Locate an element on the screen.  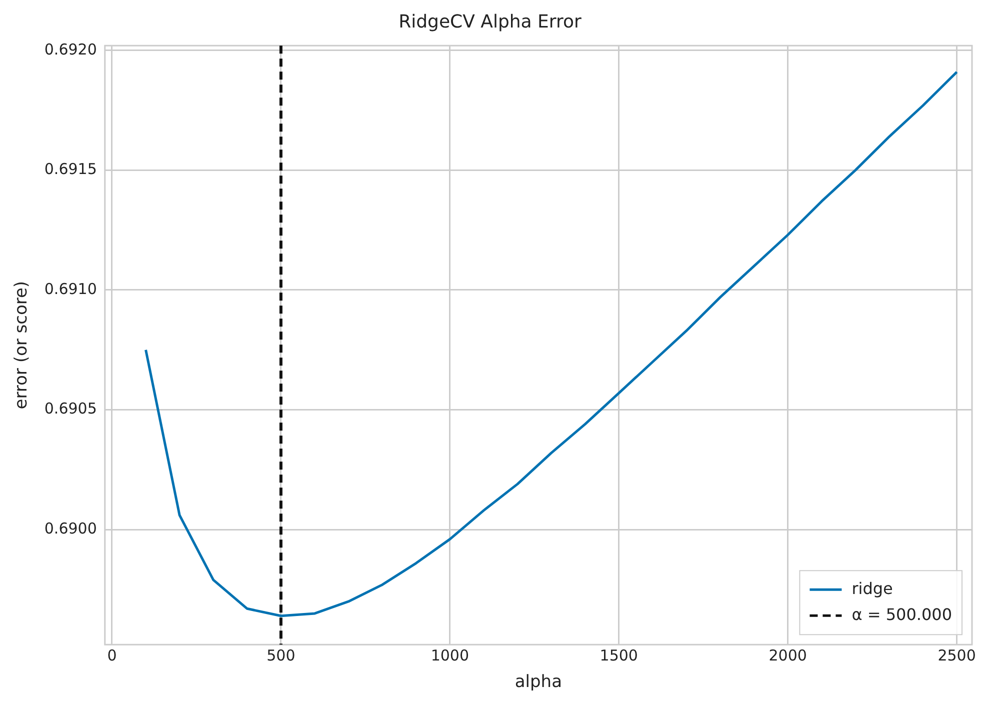
y-tick-label: 0.6910 is located at coordinates (70, 289).